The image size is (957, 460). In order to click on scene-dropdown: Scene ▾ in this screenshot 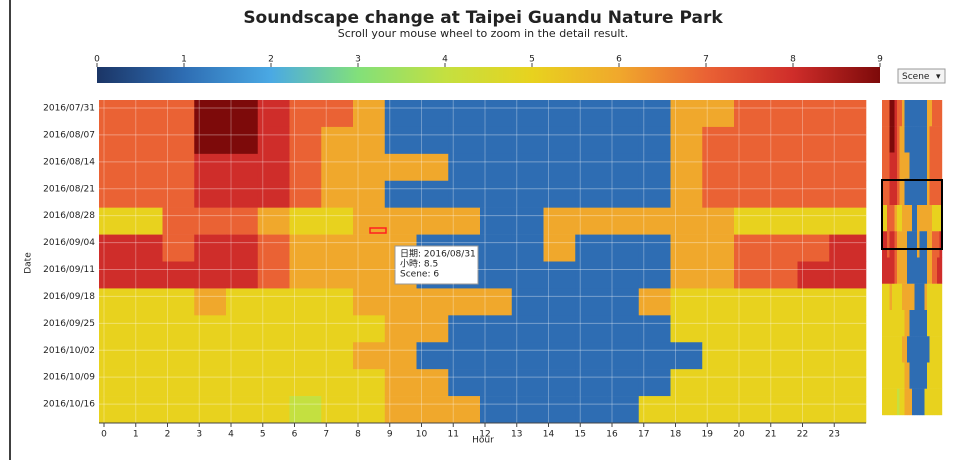, I will do `click(921, 76)`.